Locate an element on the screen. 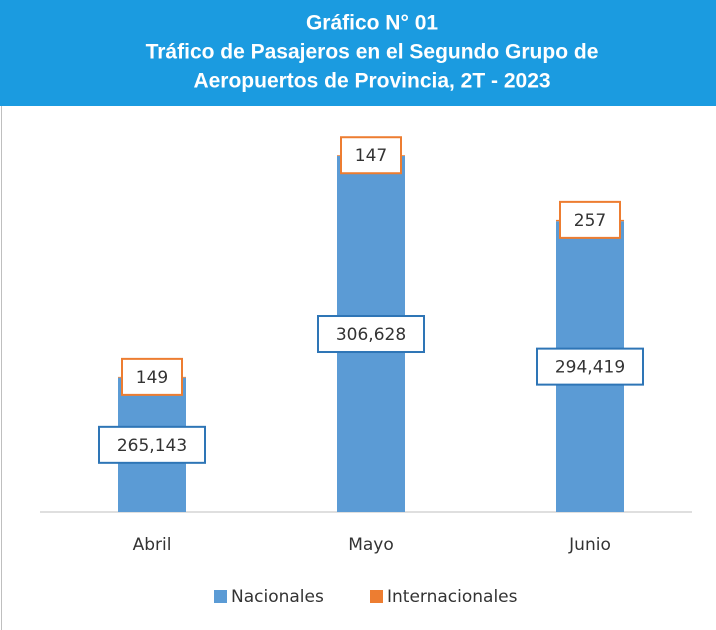 The image size is (716, 630). data-label: 147 is located at coordinates (371, 156).